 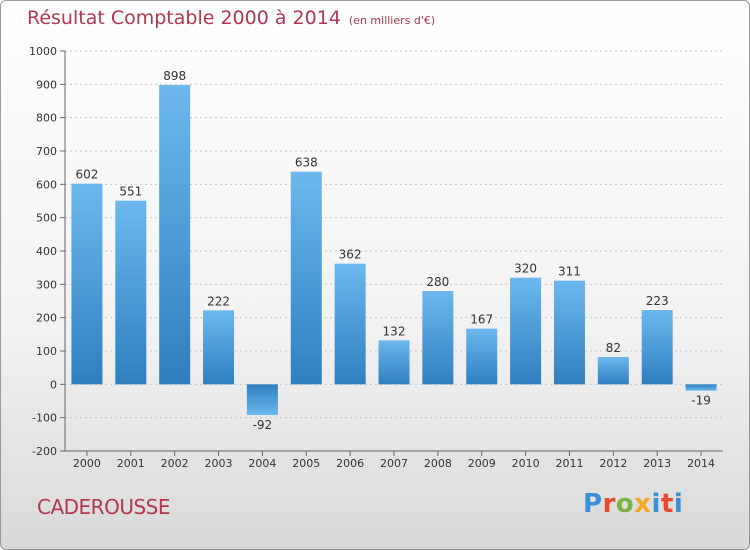 I want to click on y-tick-label: 600, so click(x=46, y=184).